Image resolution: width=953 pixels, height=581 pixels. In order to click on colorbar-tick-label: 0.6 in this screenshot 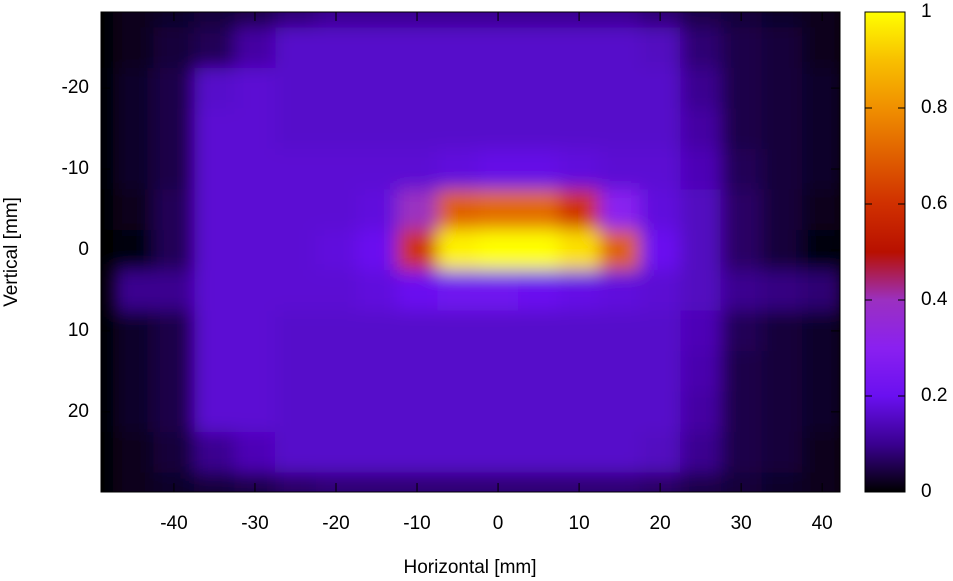, I will do `click(934, 203)`.